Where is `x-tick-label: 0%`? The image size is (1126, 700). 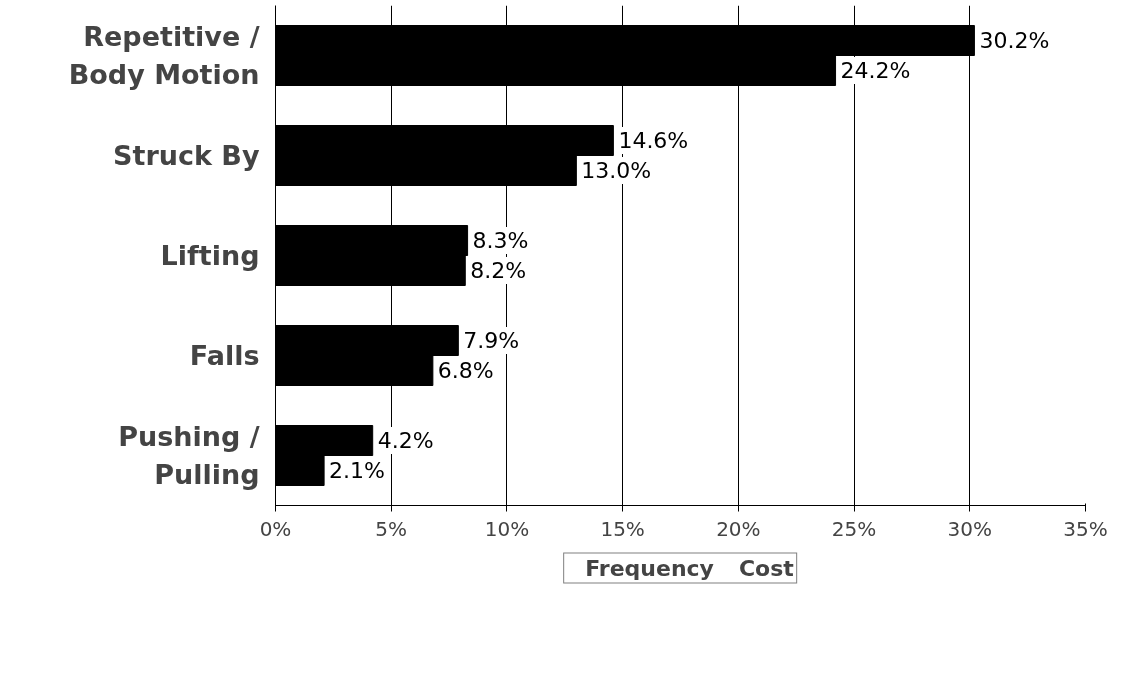
x-tick-label: 0% is located at coordinates (275, 528).